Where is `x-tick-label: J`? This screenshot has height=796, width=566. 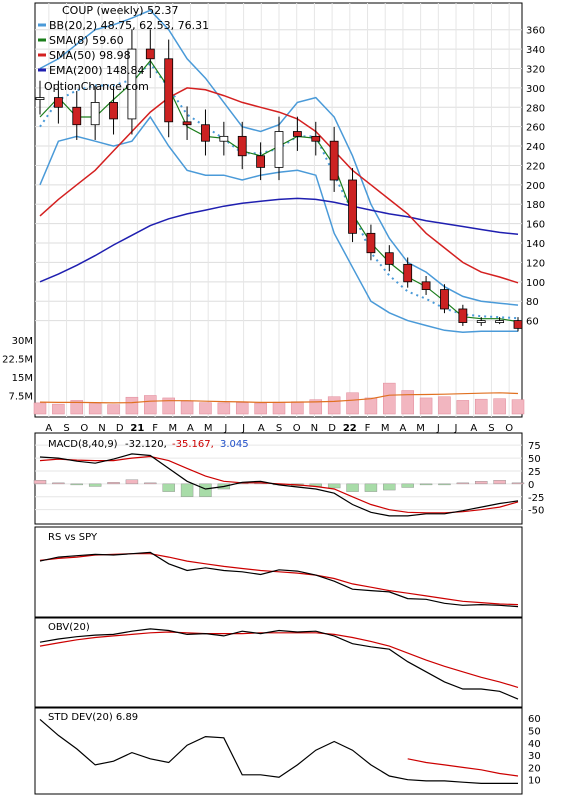
x-tick-label: J is located at coordinates (438, 428).